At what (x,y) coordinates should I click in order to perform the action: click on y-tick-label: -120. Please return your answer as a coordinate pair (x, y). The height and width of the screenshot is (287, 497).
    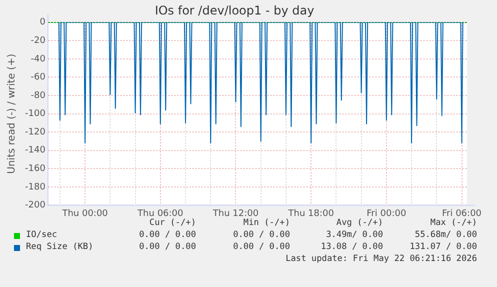
    Looking at the image, I should click on (35, 132).